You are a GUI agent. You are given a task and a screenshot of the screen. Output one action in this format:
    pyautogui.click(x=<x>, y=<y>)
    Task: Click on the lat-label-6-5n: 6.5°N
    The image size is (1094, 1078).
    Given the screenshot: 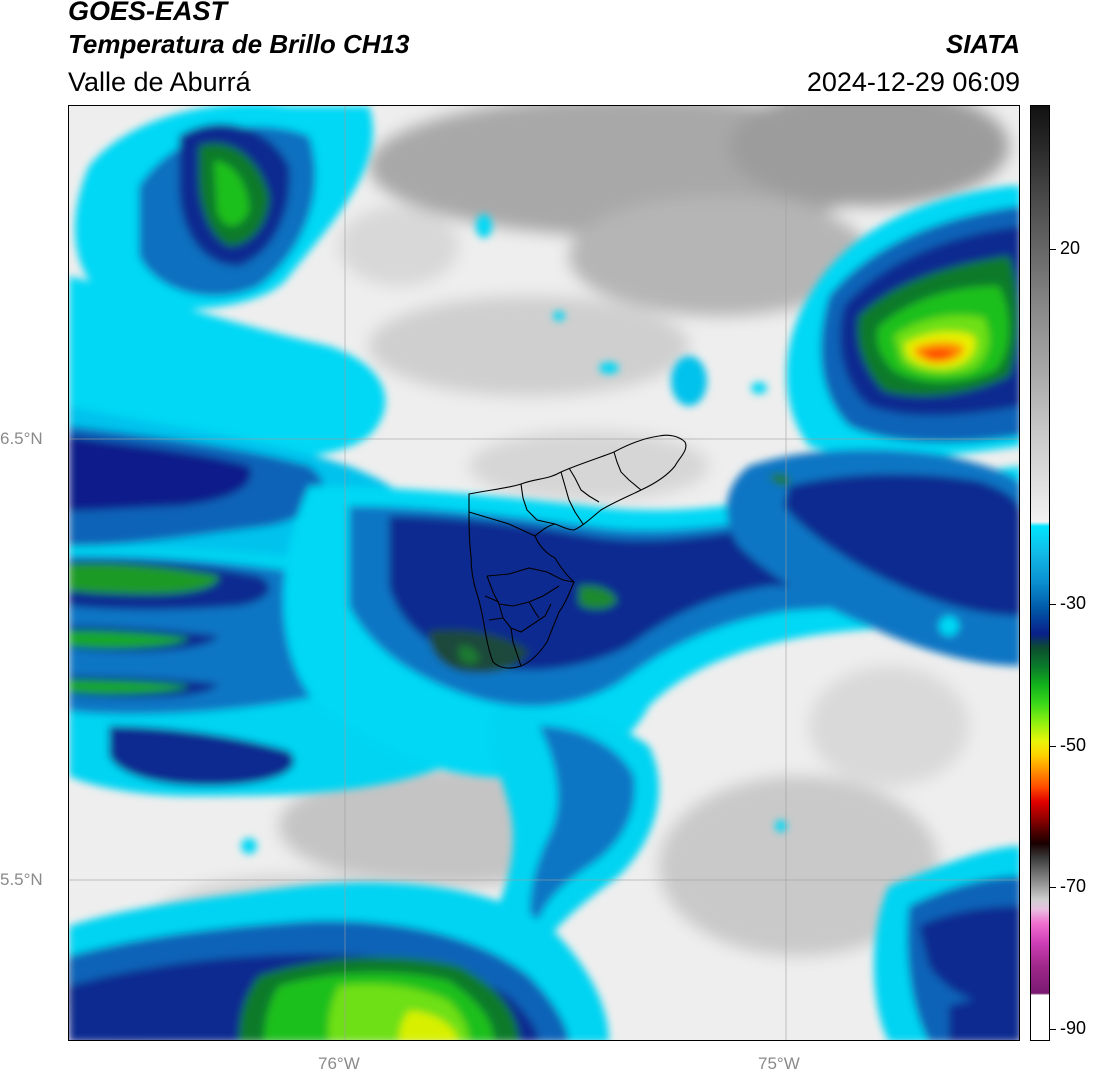 What is the action you would take?
    pyautogui.click(x=21, y=438)
    